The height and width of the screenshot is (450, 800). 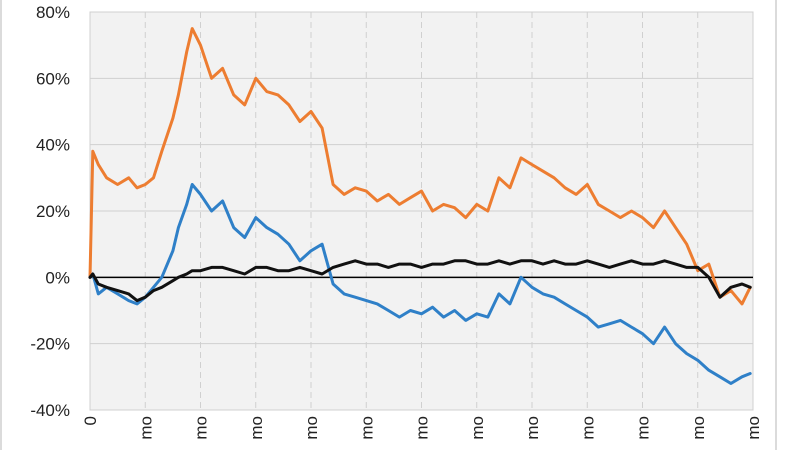 I want to click on y-tick-label: 20%, so click(x=53, y=211).